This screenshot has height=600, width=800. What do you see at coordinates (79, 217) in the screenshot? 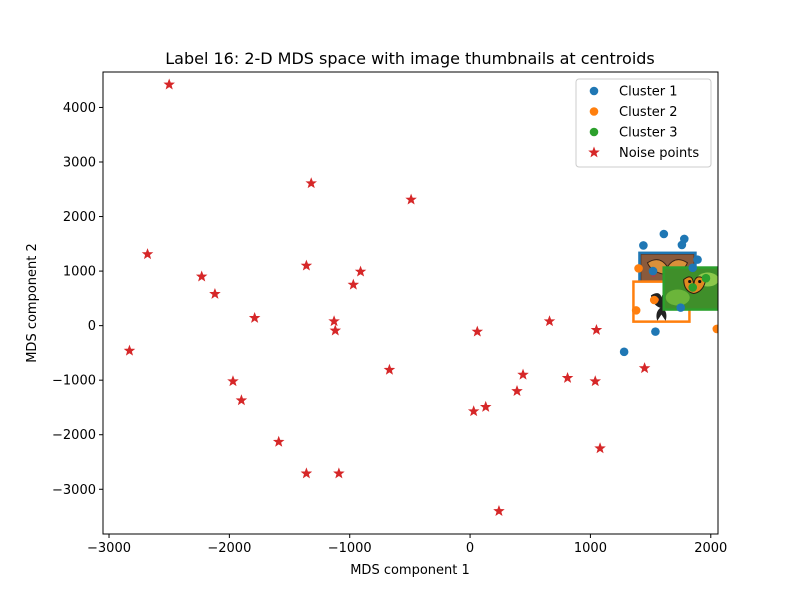
I see `y-tick-label: 2000` at bounding box center [79, 217].